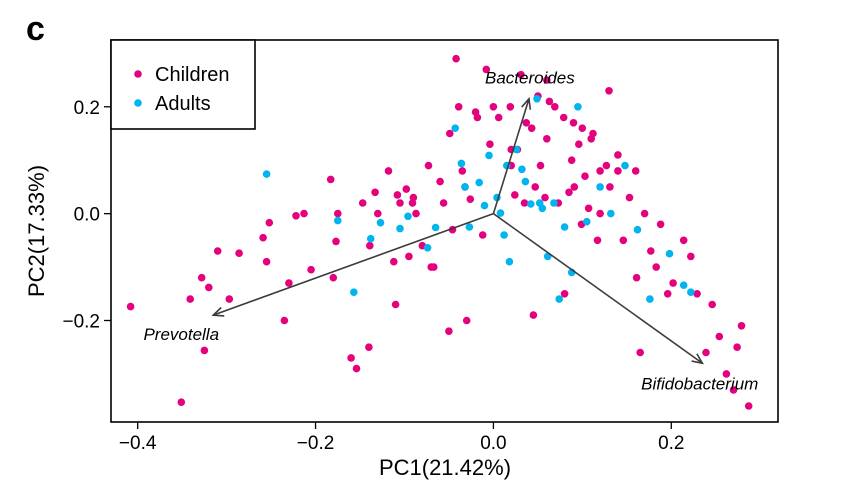 This screenshot has height=497, width=845. What do you see at coordinates (218, 311) in the screenshot?
I see `prevotella-arrowhead` at bounding box center [218, 311].